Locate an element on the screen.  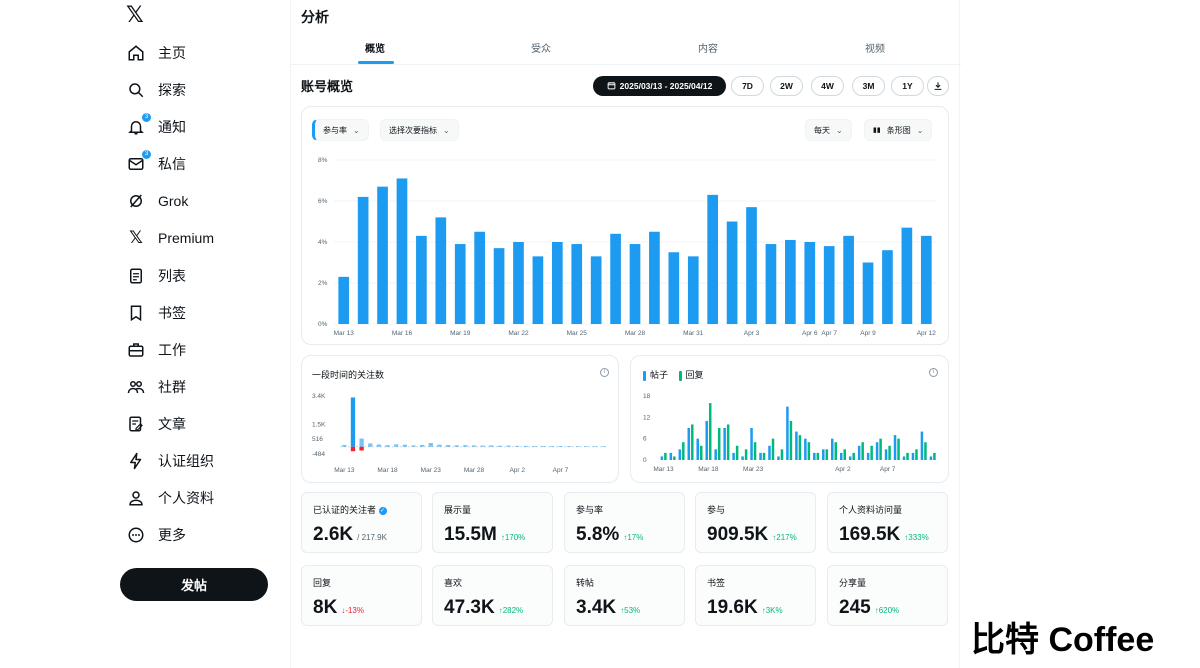
sidebar-item-lists: 列表 is located at coordinates (156, 276).